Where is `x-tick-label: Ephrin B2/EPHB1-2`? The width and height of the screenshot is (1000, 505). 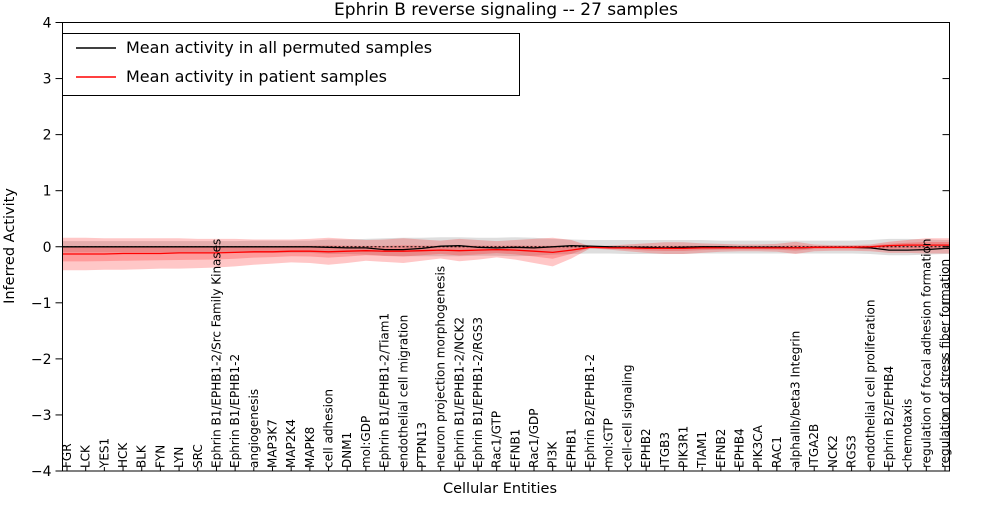
x-tick-label: Ephrin B2/EPHB1-2 is located at coordinates (590, 411).